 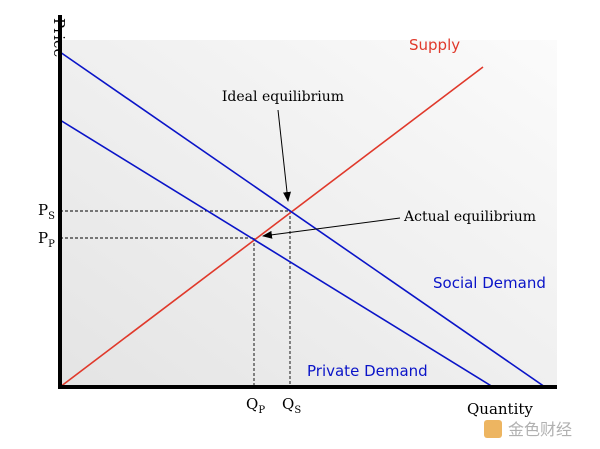 What do you see at coordinates (331, 228) in the screenshot?
I see `actual-arrow` at bounding box center [331, 228].